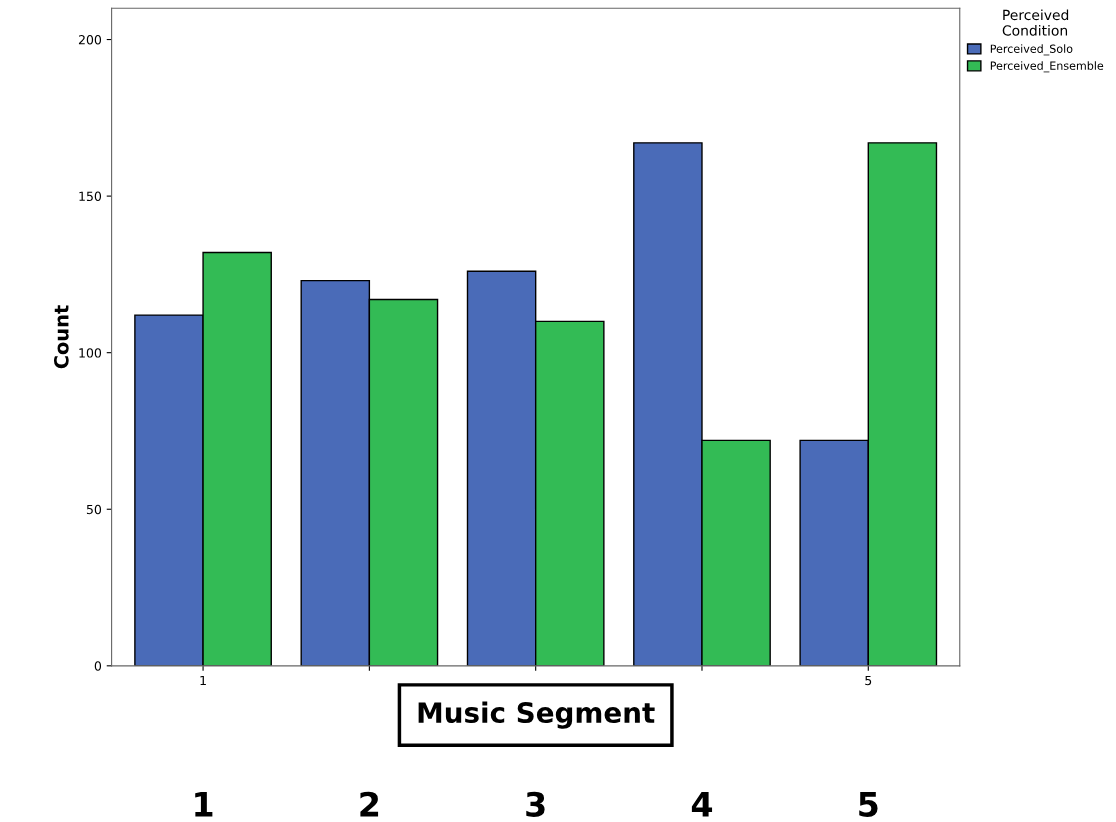 The height and width of the screenshot is (822, 1116). Describe the element at coordinates (98, 666) in the screenshot. I see `y-tick-label: 0` at that location.